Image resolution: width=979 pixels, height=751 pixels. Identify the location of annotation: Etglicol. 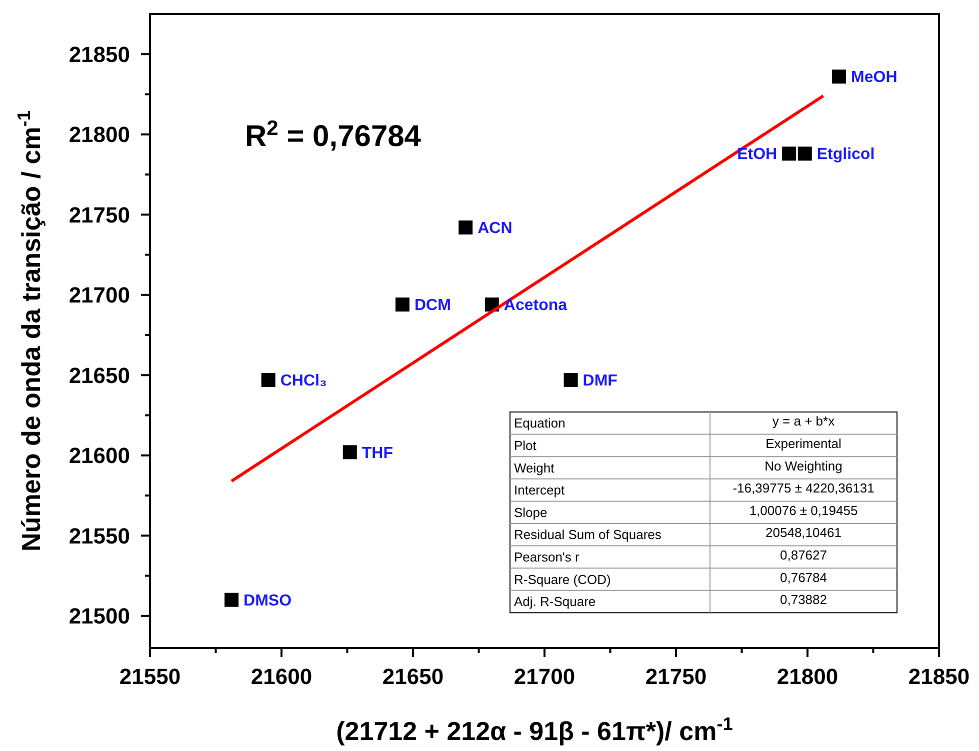
(845, 155).